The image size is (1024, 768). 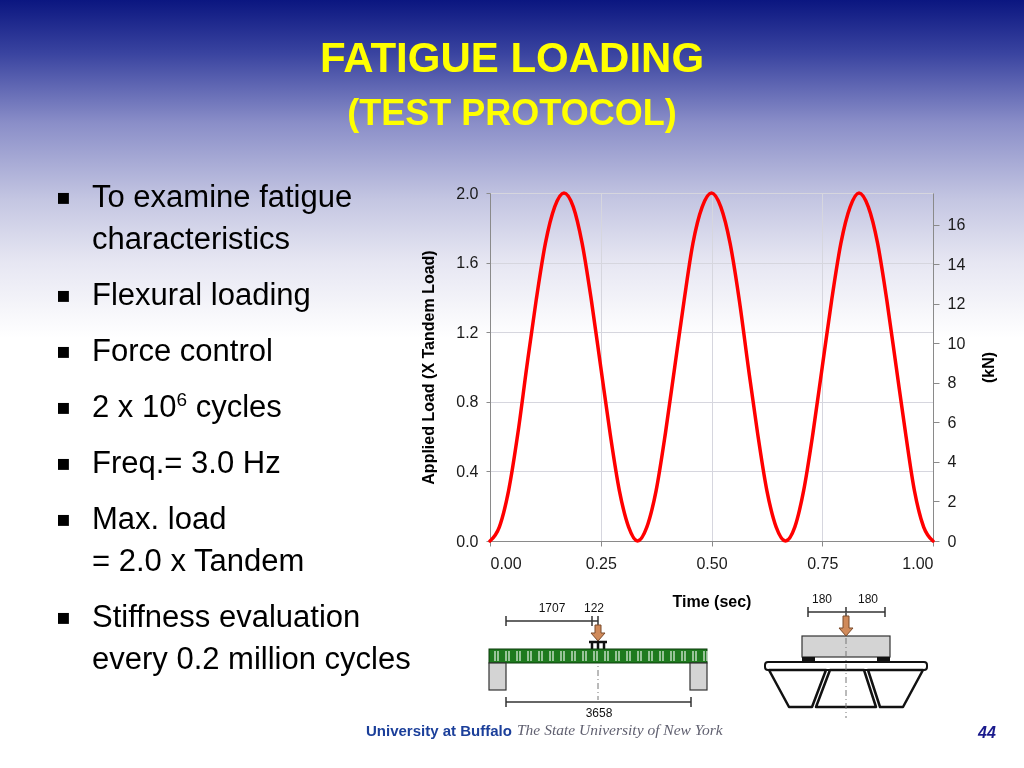 I want to click on y-tick-label: 1.6, so click(x=467, y=263).